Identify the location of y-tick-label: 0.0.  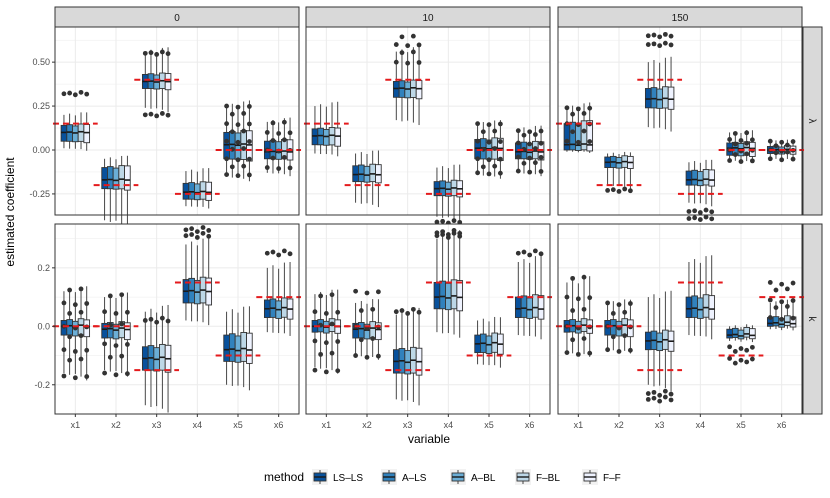
(43, 326).